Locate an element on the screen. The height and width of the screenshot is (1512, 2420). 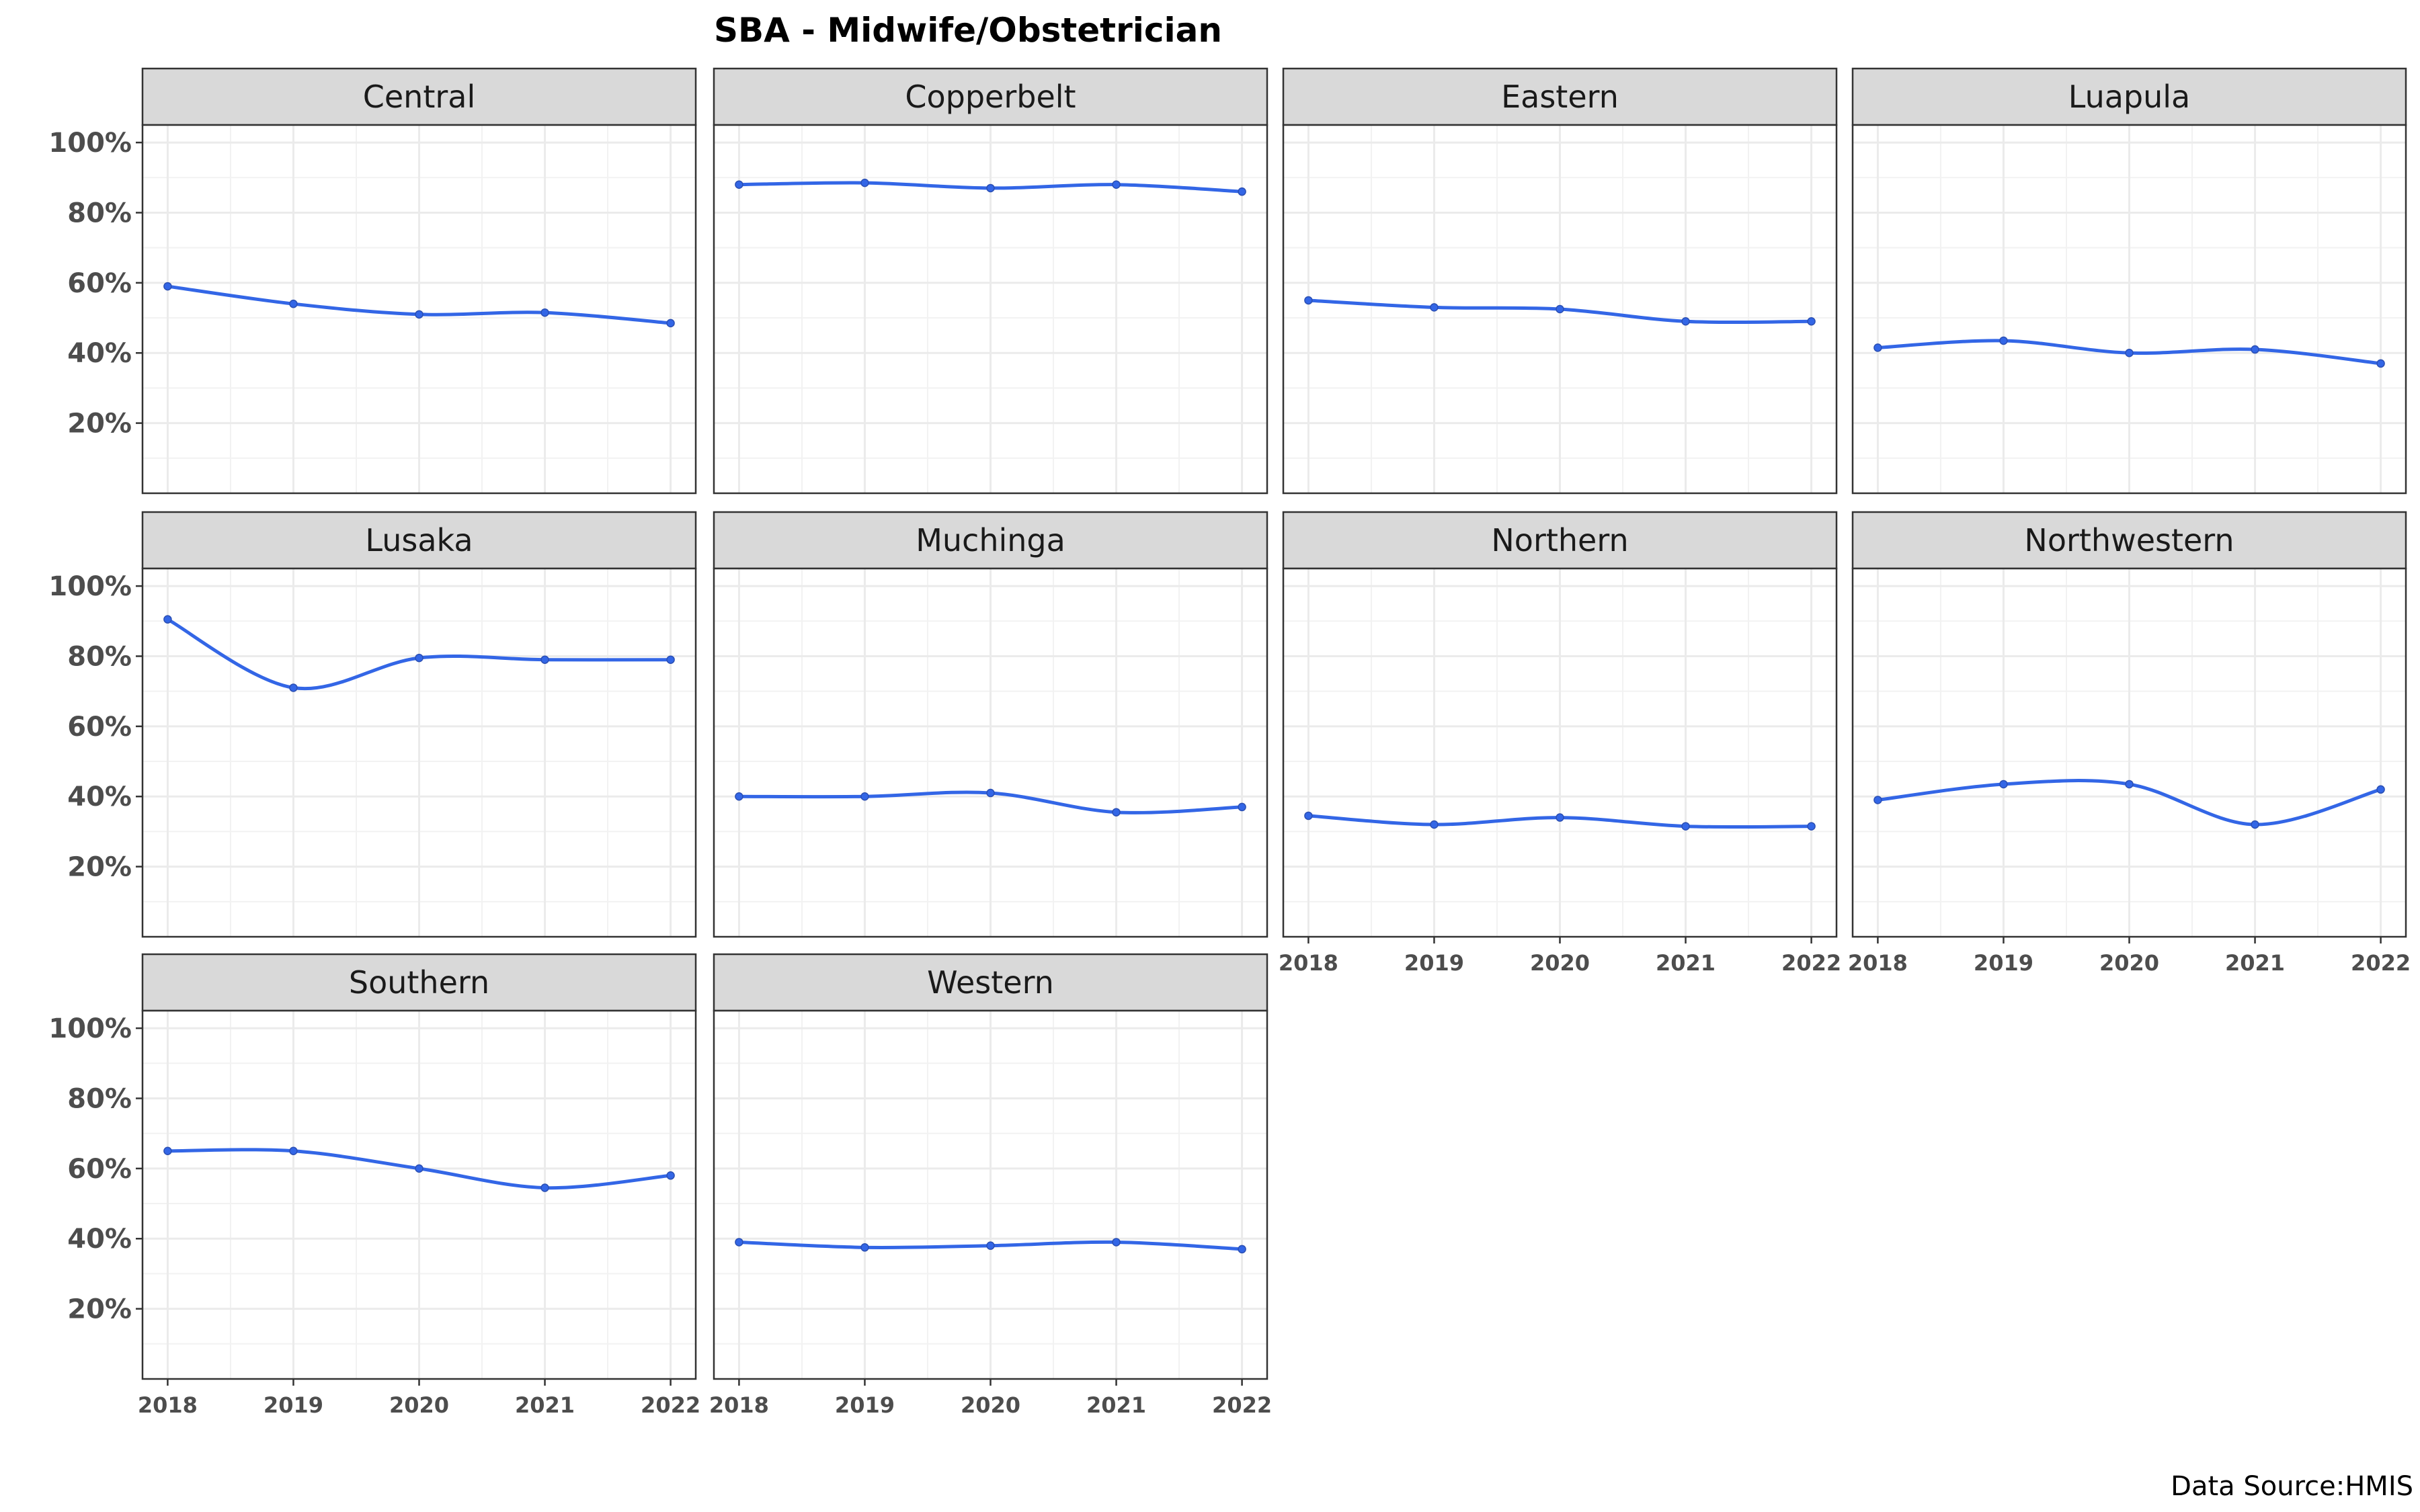
data-point-northwestern-2018 is located at coordinates (1878, 800).